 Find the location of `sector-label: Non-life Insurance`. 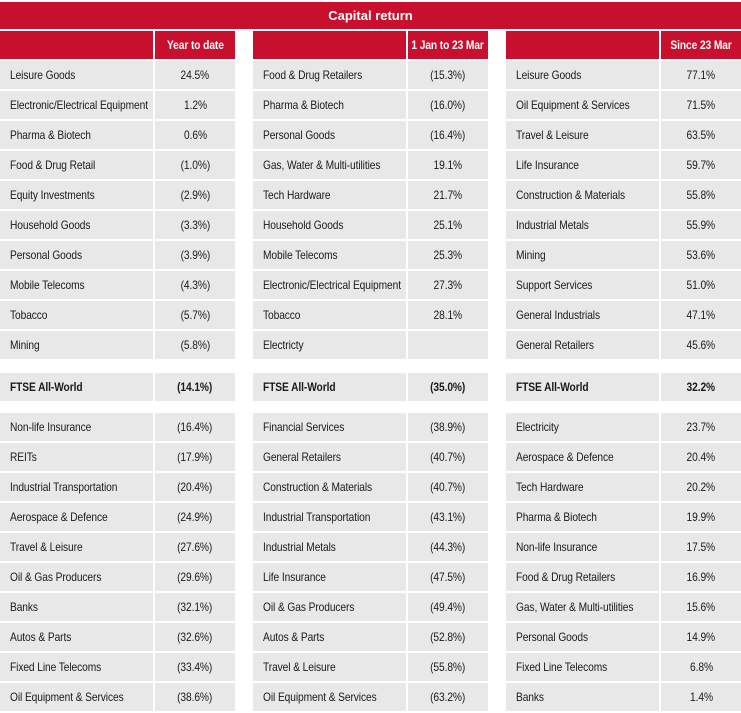

sector-label: Non-life Insurance is located at coordinates (557, 547).